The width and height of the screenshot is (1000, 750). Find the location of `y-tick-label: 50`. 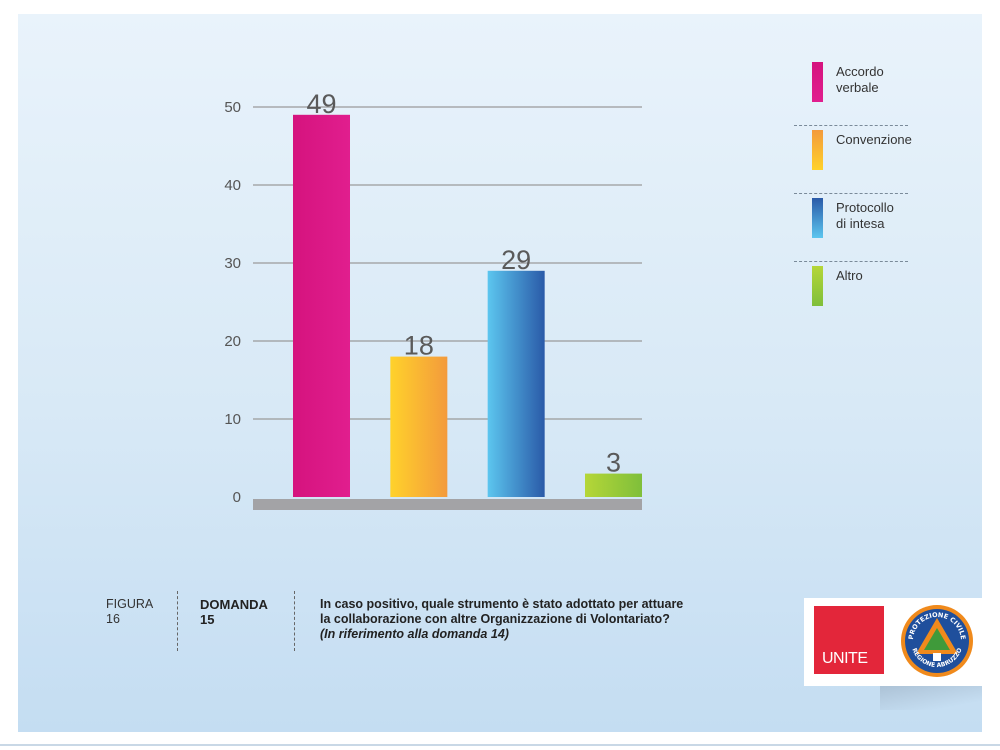

y-tick-label: 50 is located at coordinates (232, 107).